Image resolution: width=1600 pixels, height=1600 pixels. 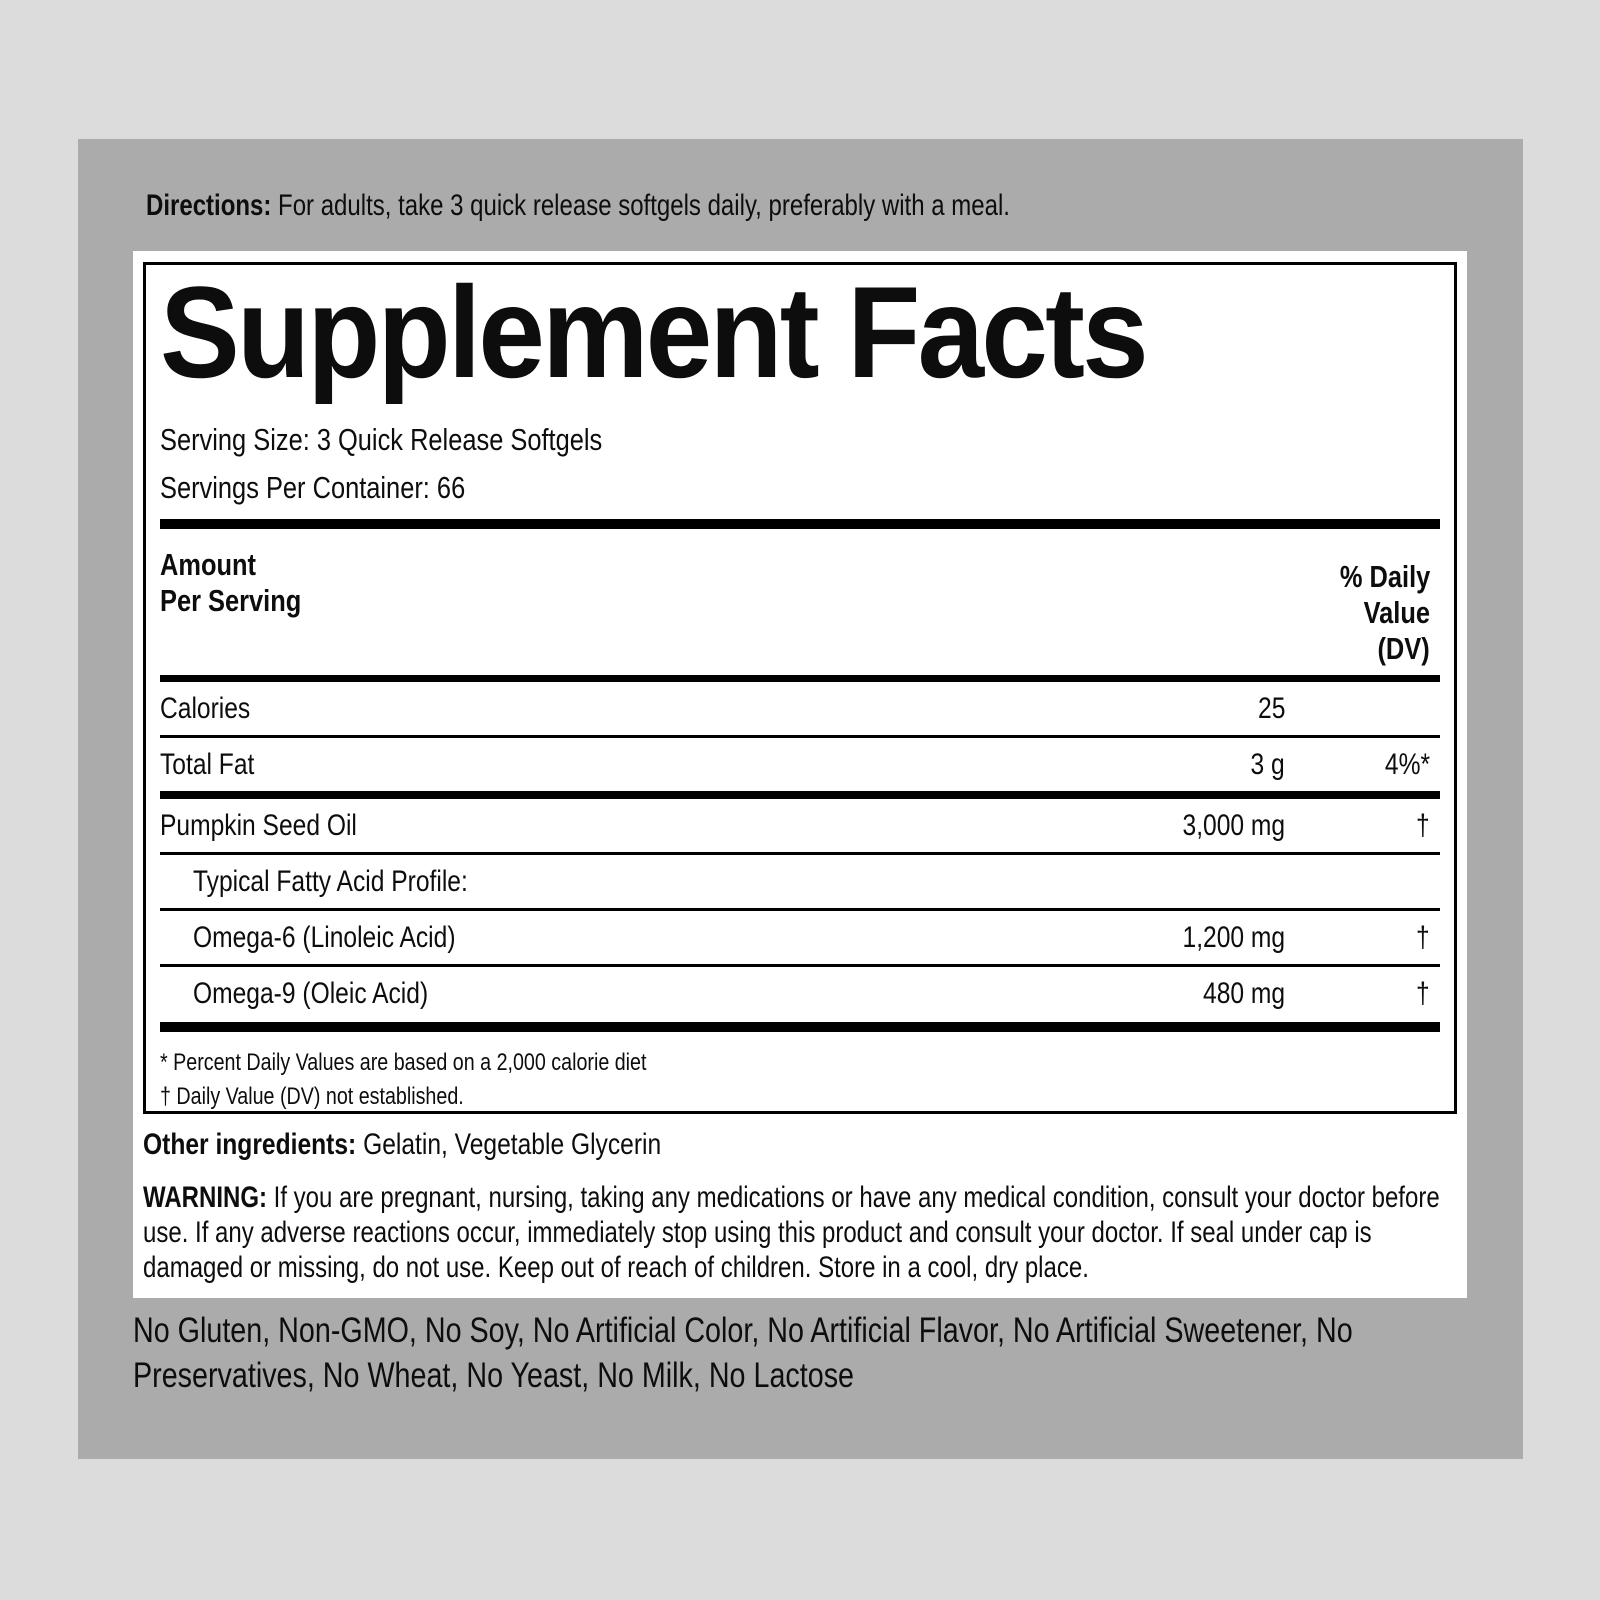 I want to click on nutrient-name-cell: Total Fat, so click(x=207, y=764).